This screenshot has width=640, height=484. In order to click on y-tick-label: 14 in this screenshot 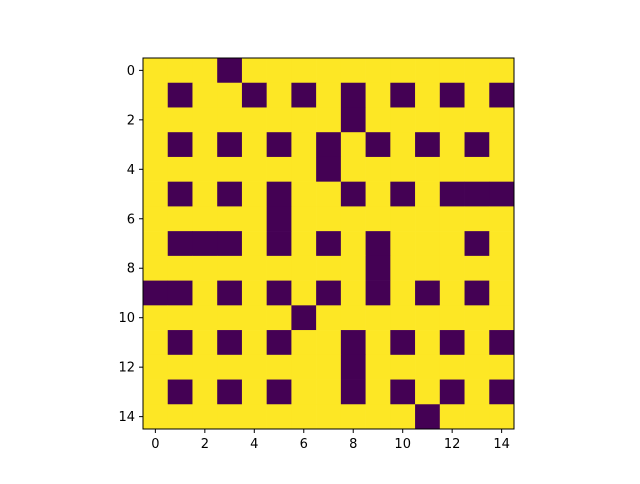, I will do `click(126, 417)`.